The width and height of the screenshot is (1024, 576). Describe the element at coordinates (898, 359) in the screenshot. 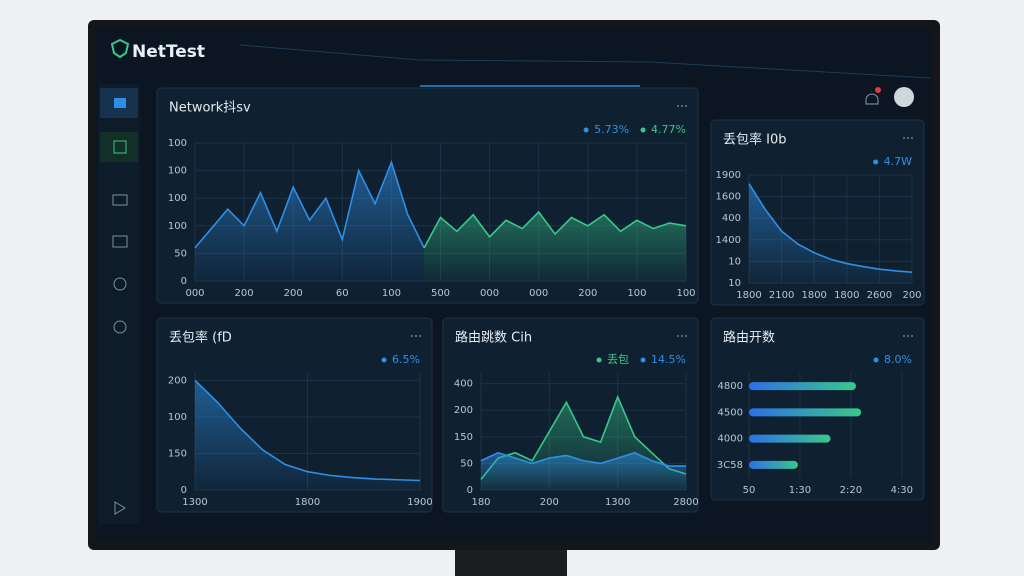

I see `legend-label: 8.0%` at that location.